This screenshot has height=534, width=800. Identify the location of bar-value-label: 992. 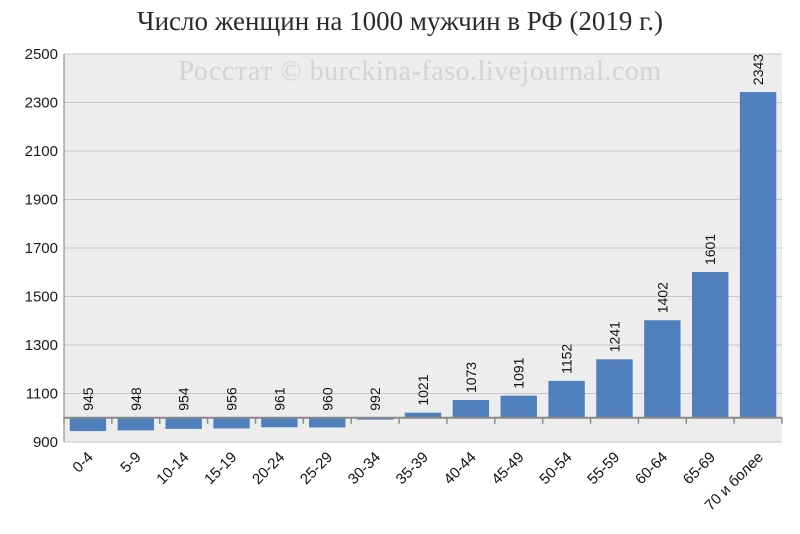
(375, 399).